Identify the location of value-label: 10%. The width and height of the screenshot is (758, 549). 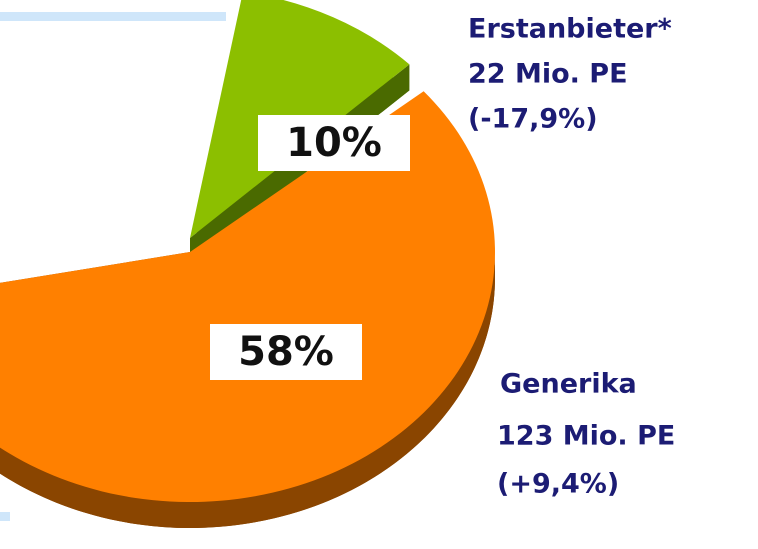
(334, 143).